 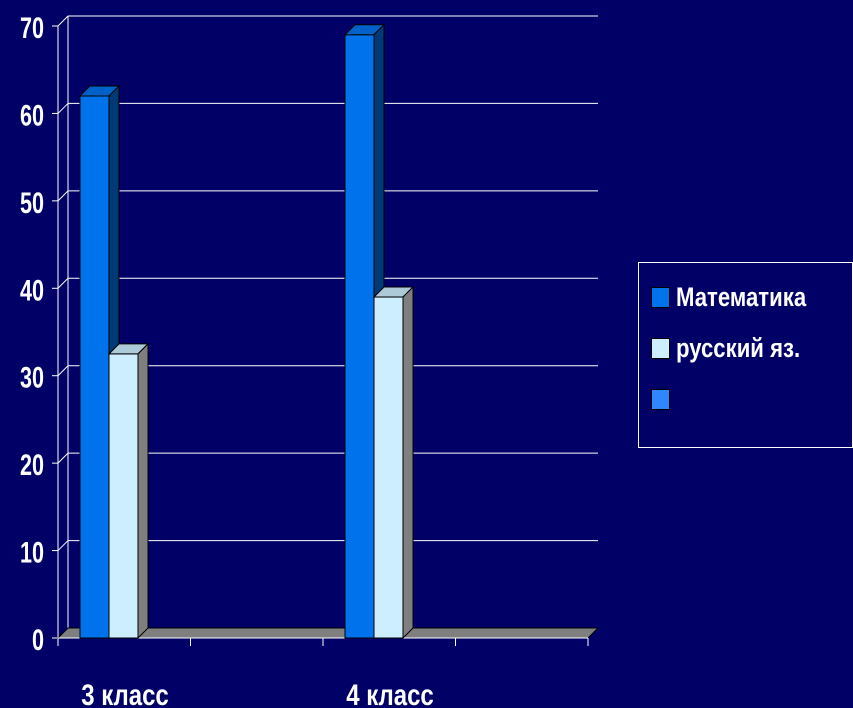 I want to click on legend-item-1: русский яз., so click(x=739, y=348).